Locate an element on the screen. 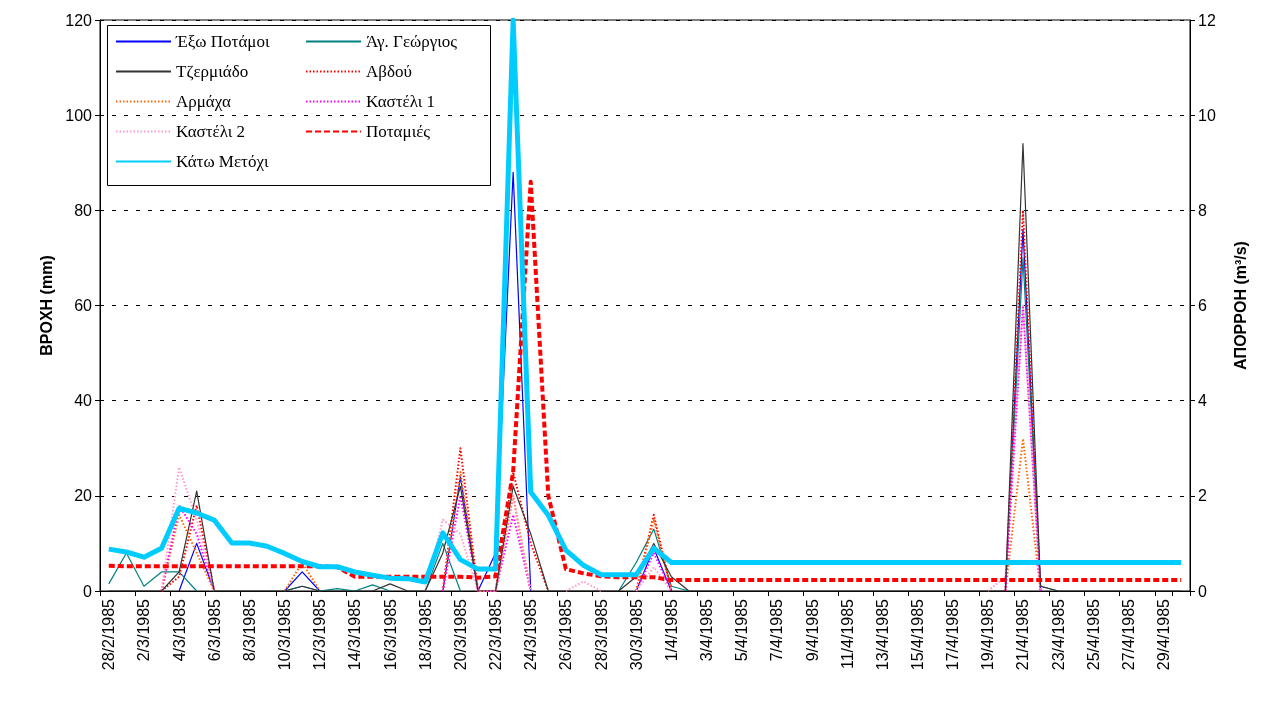 The image size is (1277, 713). x-tick-label: 22/3/1985 is located at coordinates (496, 634).